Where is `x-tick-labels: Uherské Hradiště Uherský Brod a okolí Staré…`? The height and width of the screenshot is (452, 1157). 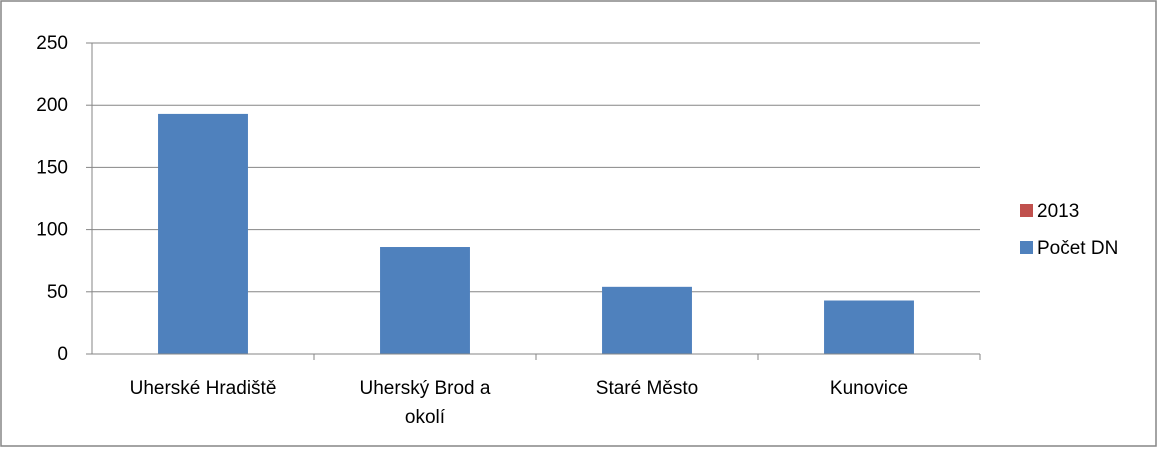
x-tick-labels: Uherské Hradiště Uherský Brod a okolí Staré… is located at coordinates (519, 403).